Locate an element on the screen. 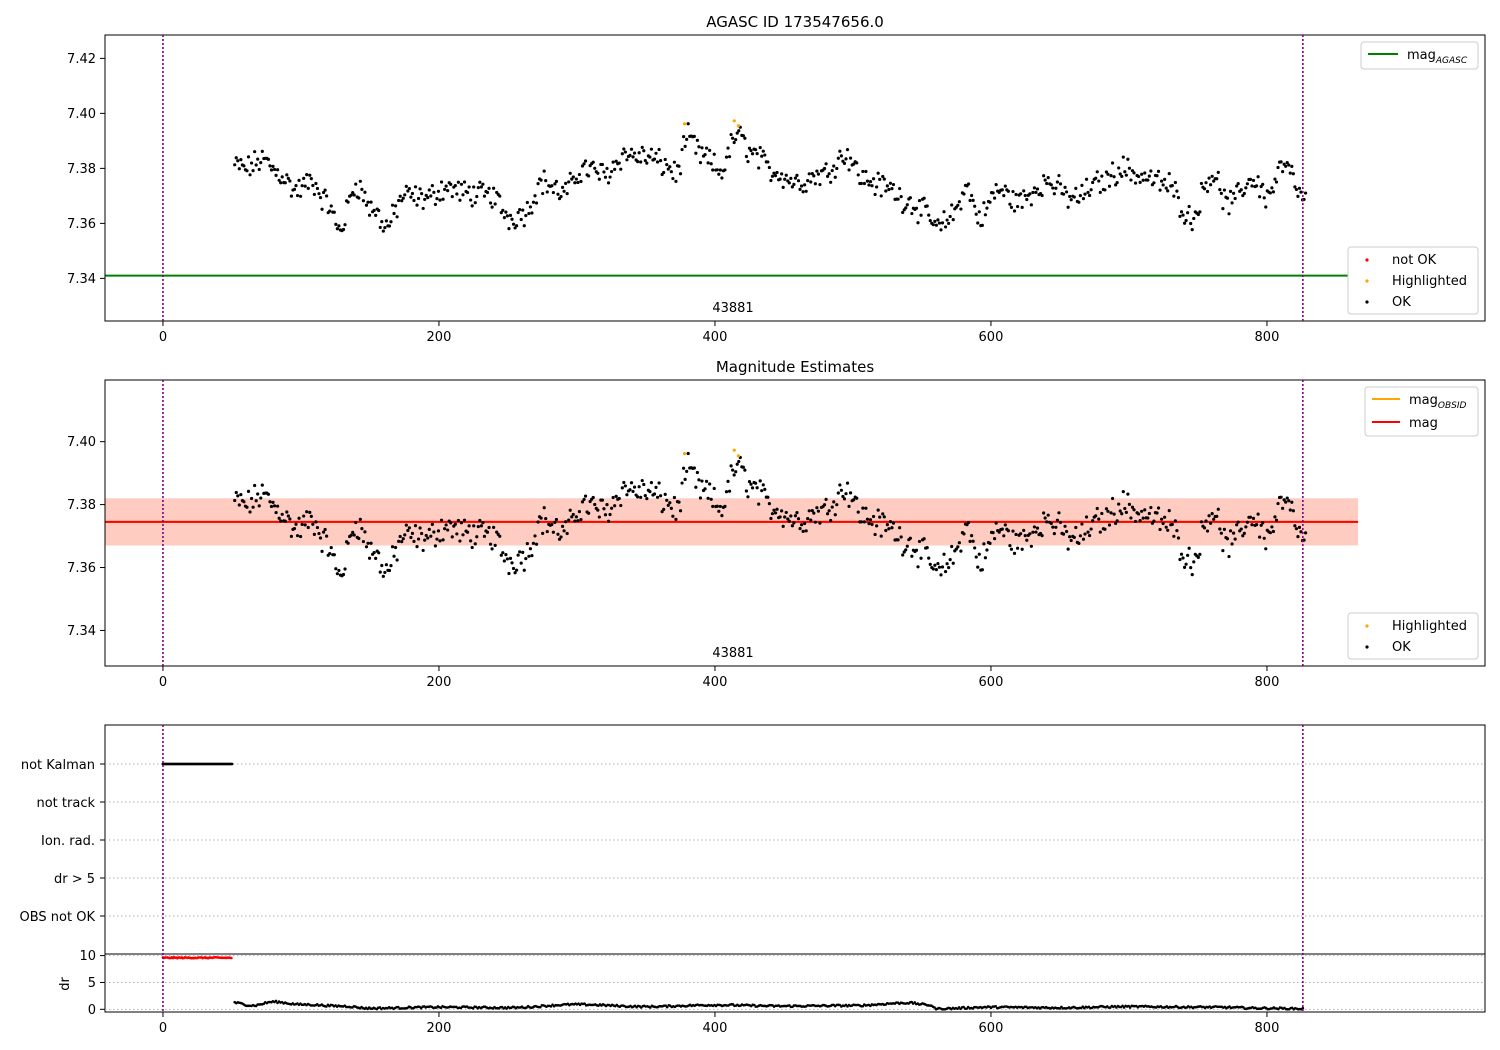  dr-ytick-label: 5 is located at coordinates (92, 983).